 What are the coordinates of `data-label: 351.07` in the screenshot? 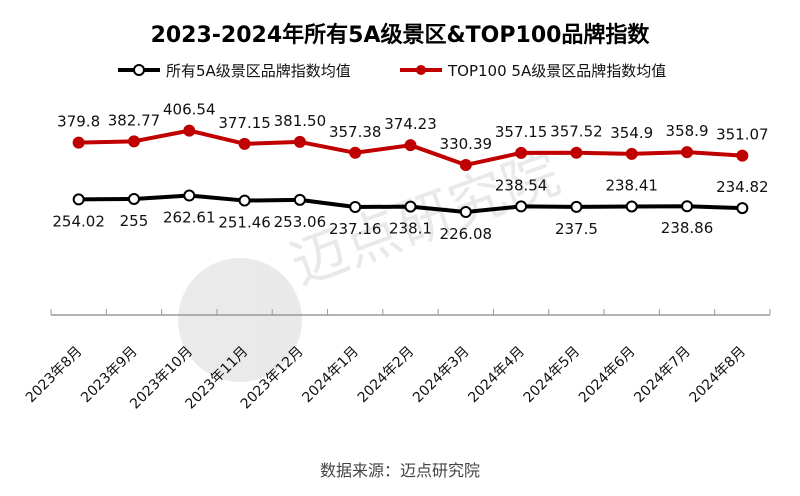 It's located at (742, 135).